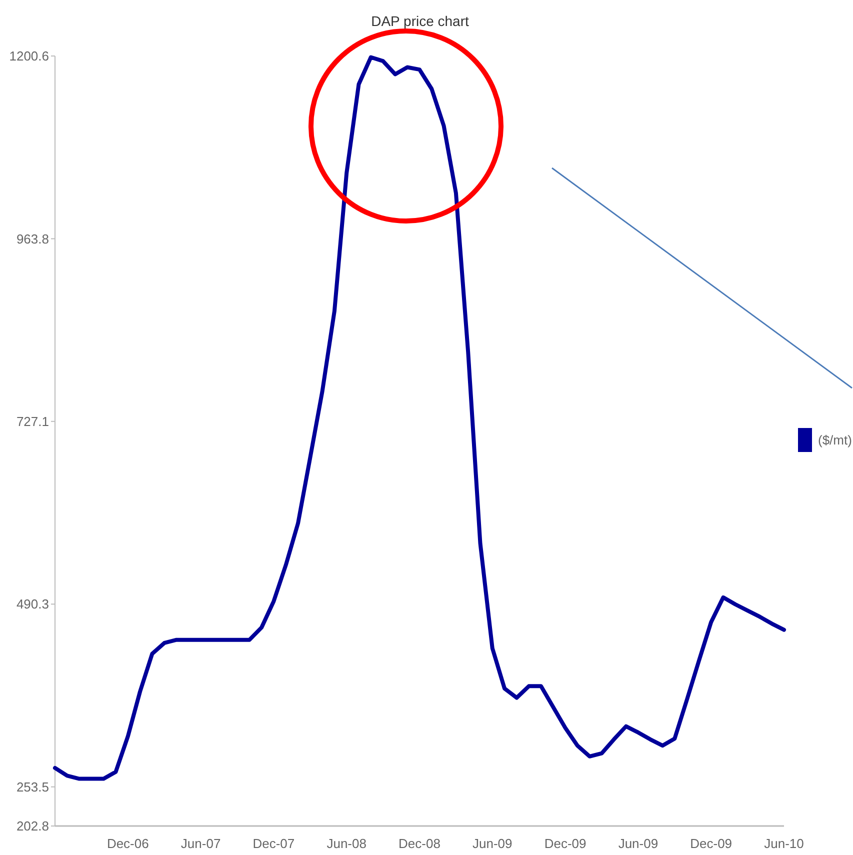  I want to click on x-tick-label: Jun-08, so click(346, 843).